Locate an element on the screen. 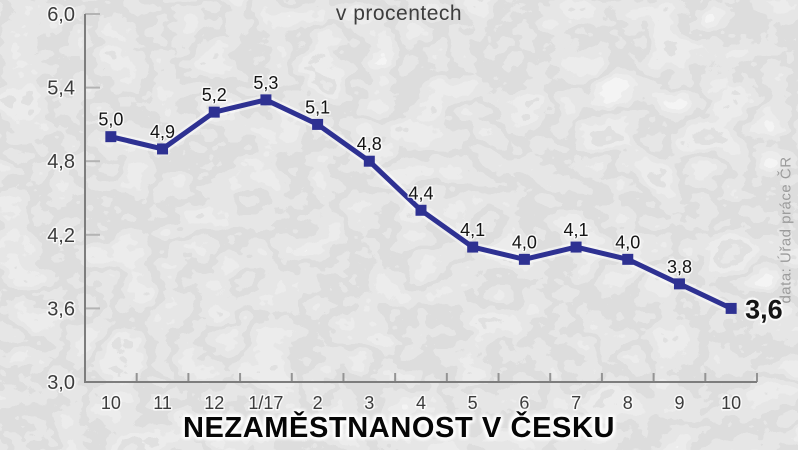  x-axis-label: 5 is located at coordinates (473, 403).